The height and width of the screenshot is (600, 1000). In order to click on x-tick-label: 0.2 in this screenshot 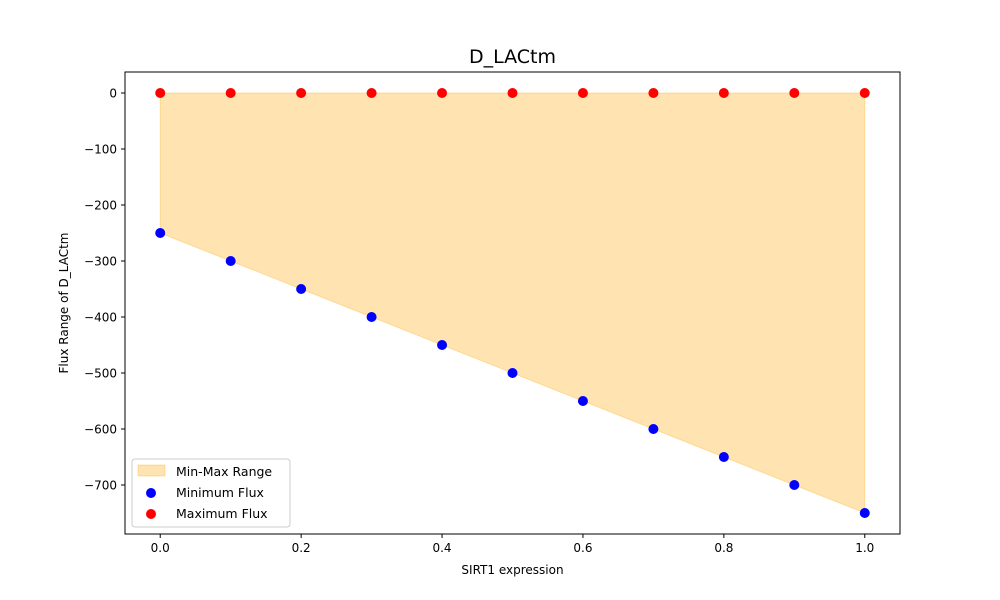, I will do `click(301, 548)`.